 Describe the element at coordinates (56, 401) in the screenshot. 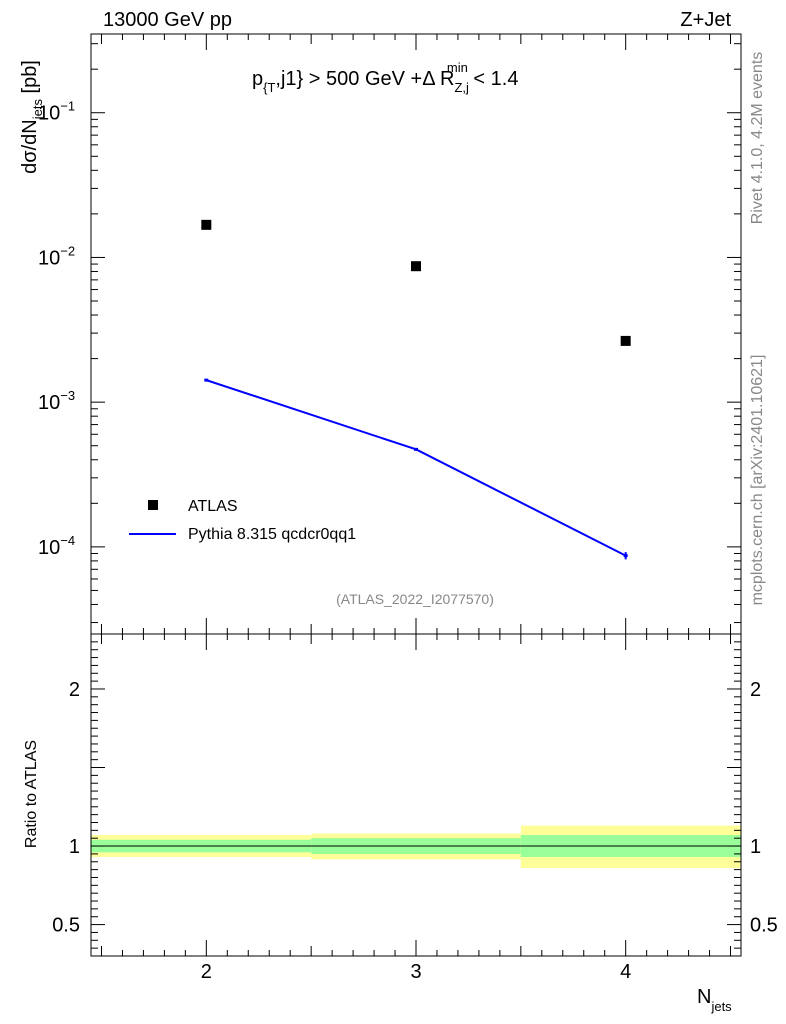

I see `main-y-tick-label: 10⁻³` at that location.